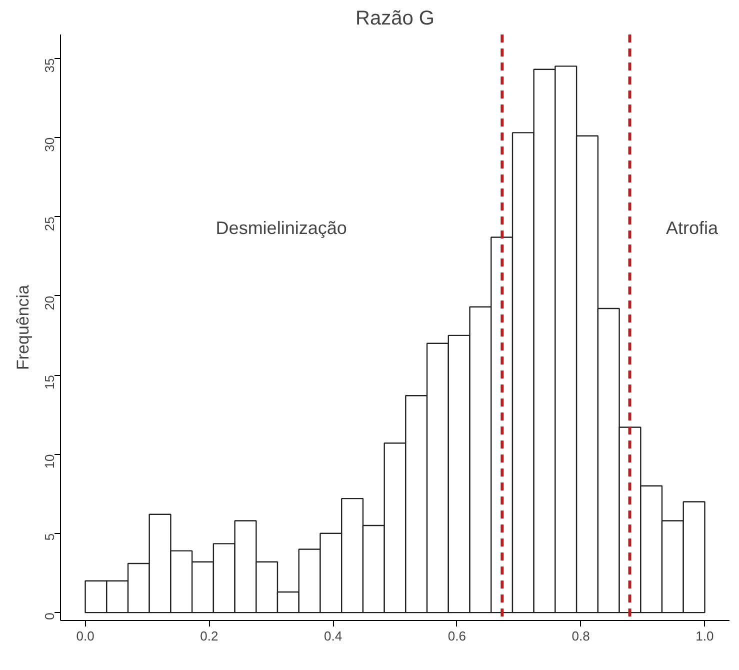  What do you see at coordinates (457, 636) in the screenshot?
I see `x-tick-label: 0.6` at bounding box center [457, 636].